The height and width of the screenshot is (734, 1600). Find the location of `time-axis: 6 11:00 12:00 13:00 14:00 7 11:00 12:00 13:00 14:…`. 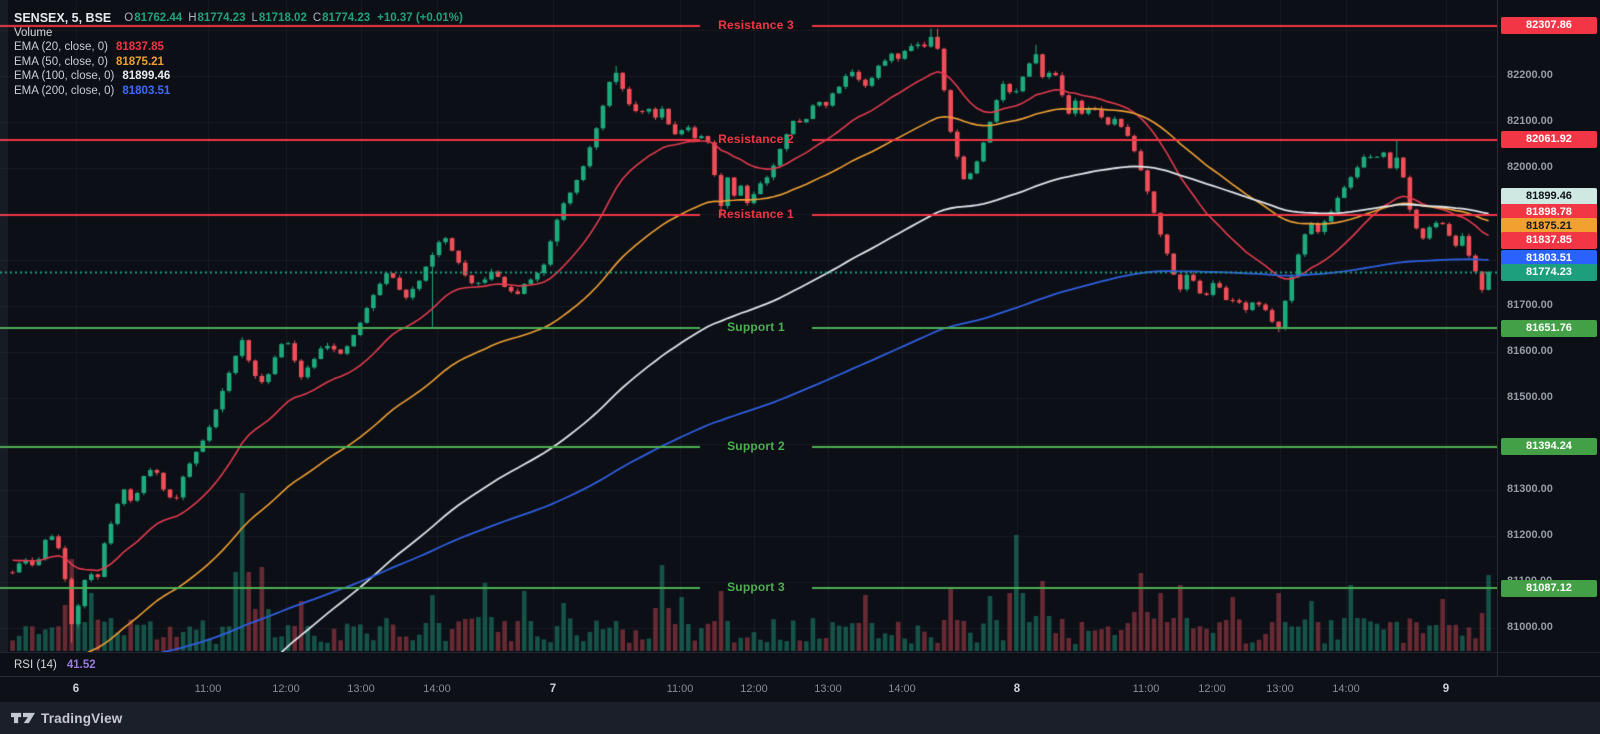

time-axis: 6 11:00 12:00 13:00 14:00 7 11:00 12:00 13:00 14:… is located at coordinates (800, 689).